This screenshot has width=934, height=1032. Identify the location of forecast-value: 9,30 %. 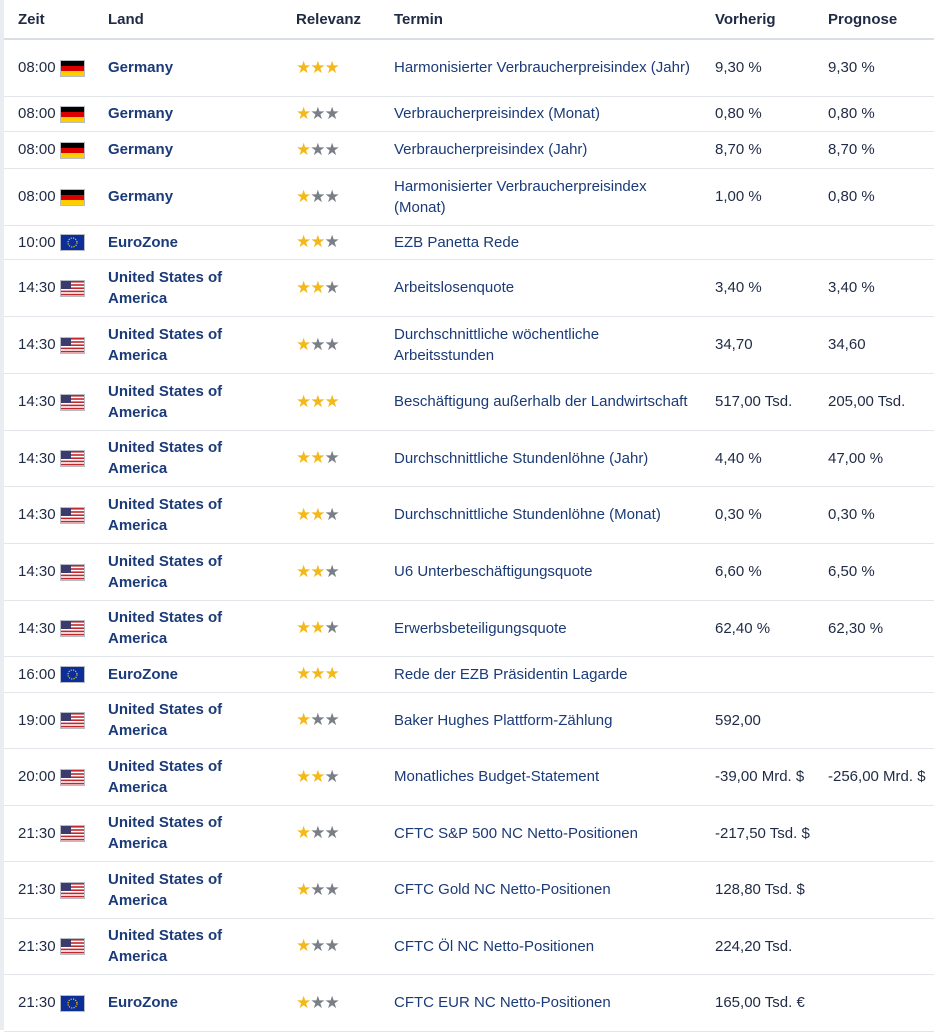
(874, 68).